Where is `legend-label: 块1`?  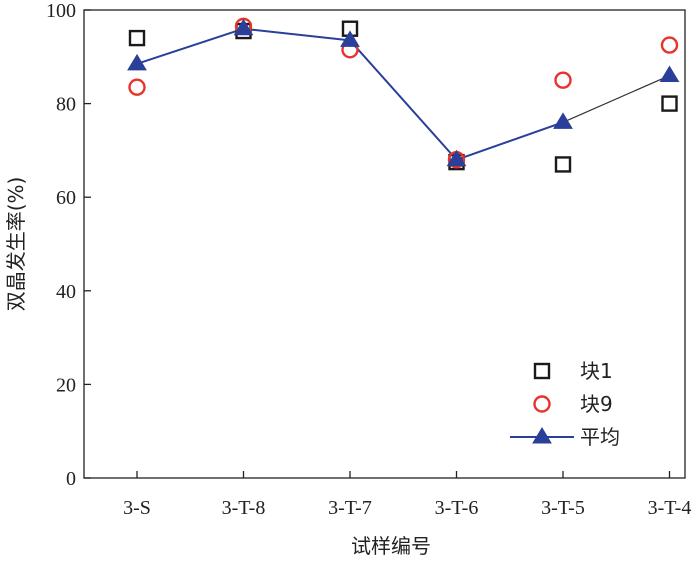 legend-label: 块1 is located at coordinates (596, 371).